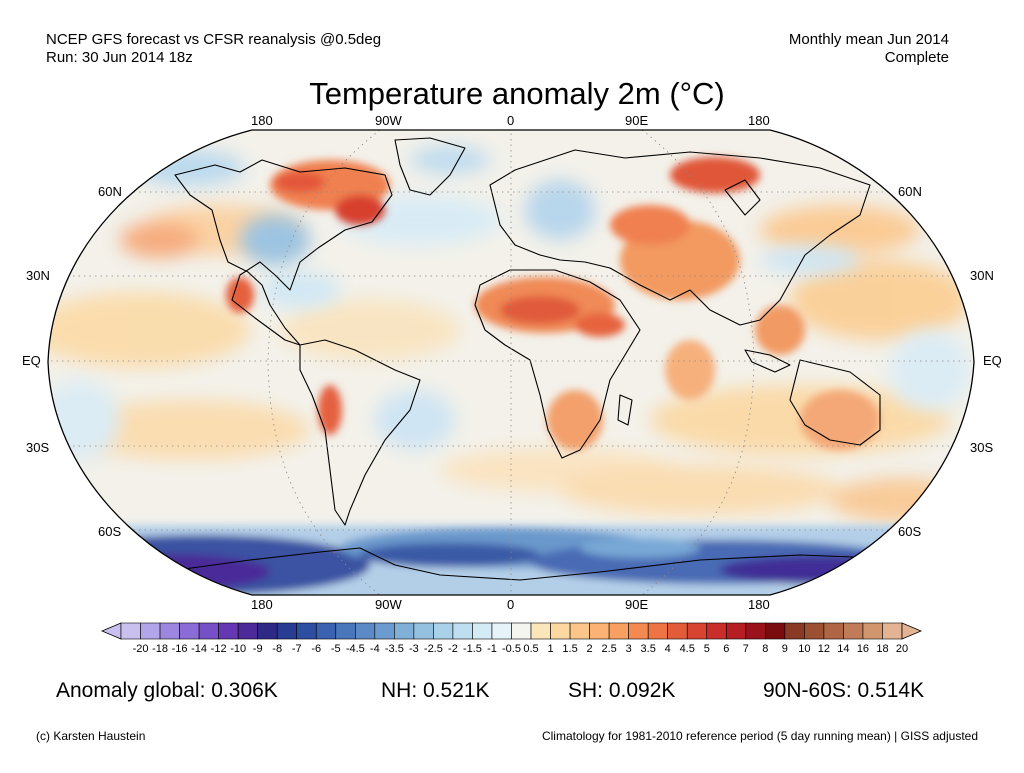 Image resolution: width=1024 pixels, height=773 pixels. What do you see at coordinates (262, 120) in the screenshot?
I see `lon-label-top-180w: 180` at bounding box center [262, 120].